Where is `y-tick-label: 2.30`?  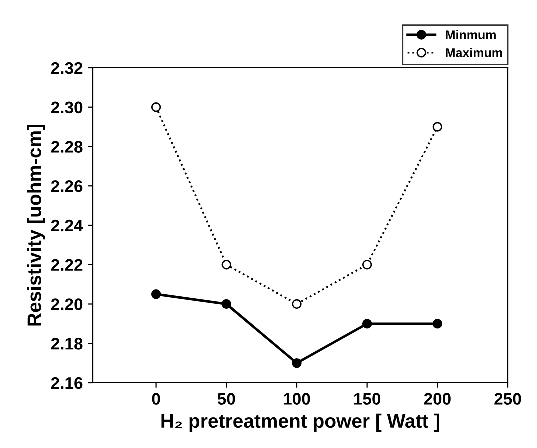 y-tick-label: 2.30 is located at coordinates (67, 108).